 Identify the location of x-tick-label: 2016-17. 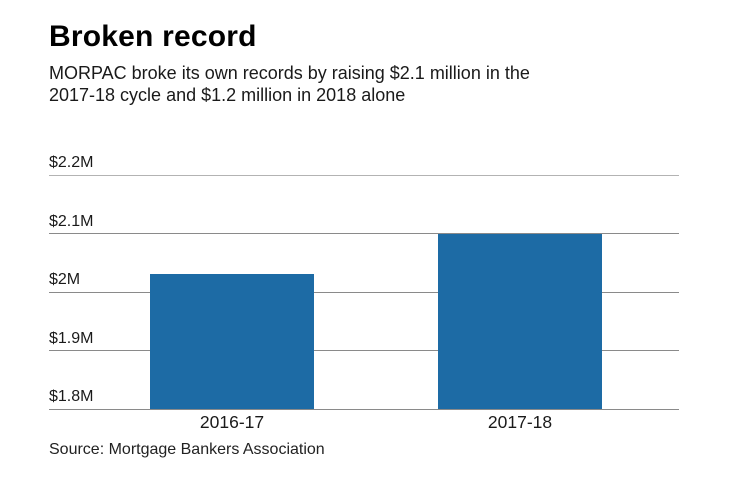
(232, 422).